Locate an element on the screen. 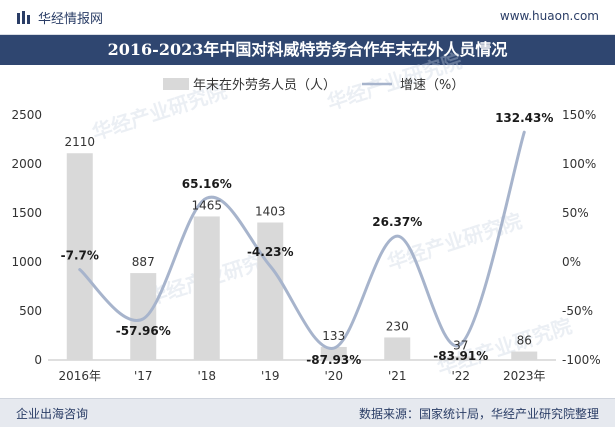 This screenshot has width=615, height=427. brand: 华经情报网 is located at coordinates (59, 17).